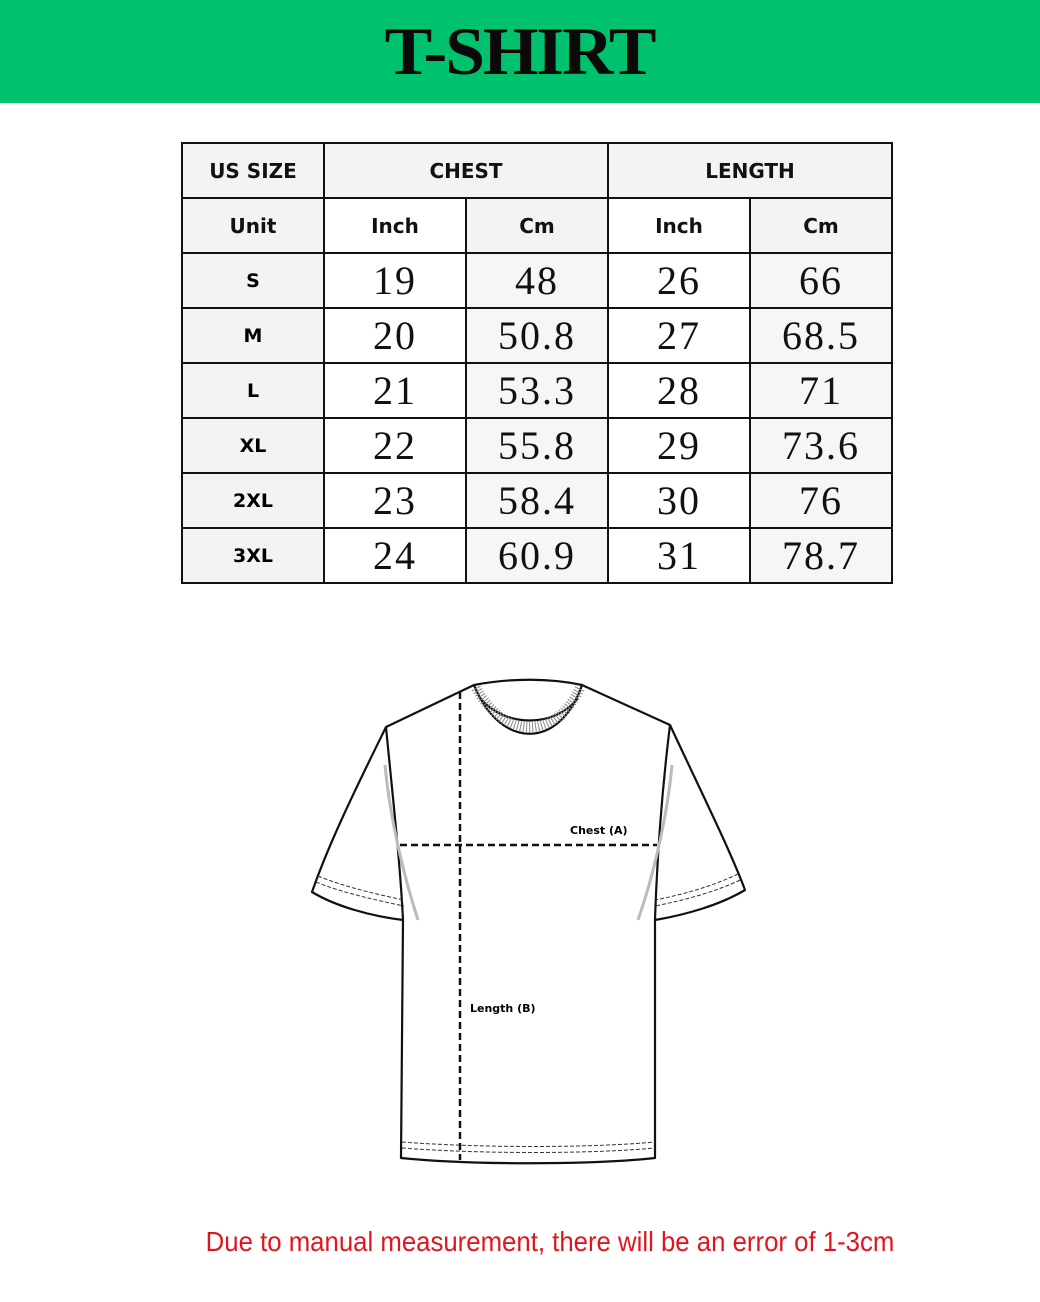 This screenshot has width=1040, height=1302. What do you see at coordinates (394, 823) in the screenshot?
I see `left-armhole` at bounding box center [394, 823].